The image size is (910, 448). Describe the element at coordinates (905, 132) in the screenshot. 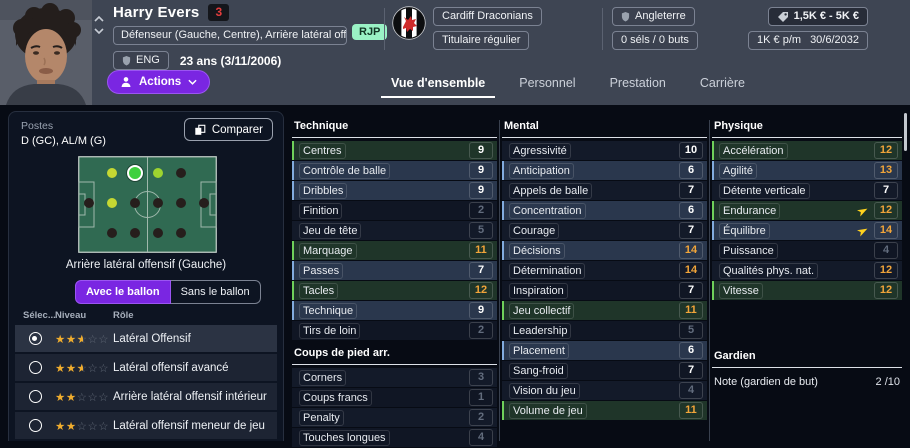

I see `scrollbar-thumb` at that location.